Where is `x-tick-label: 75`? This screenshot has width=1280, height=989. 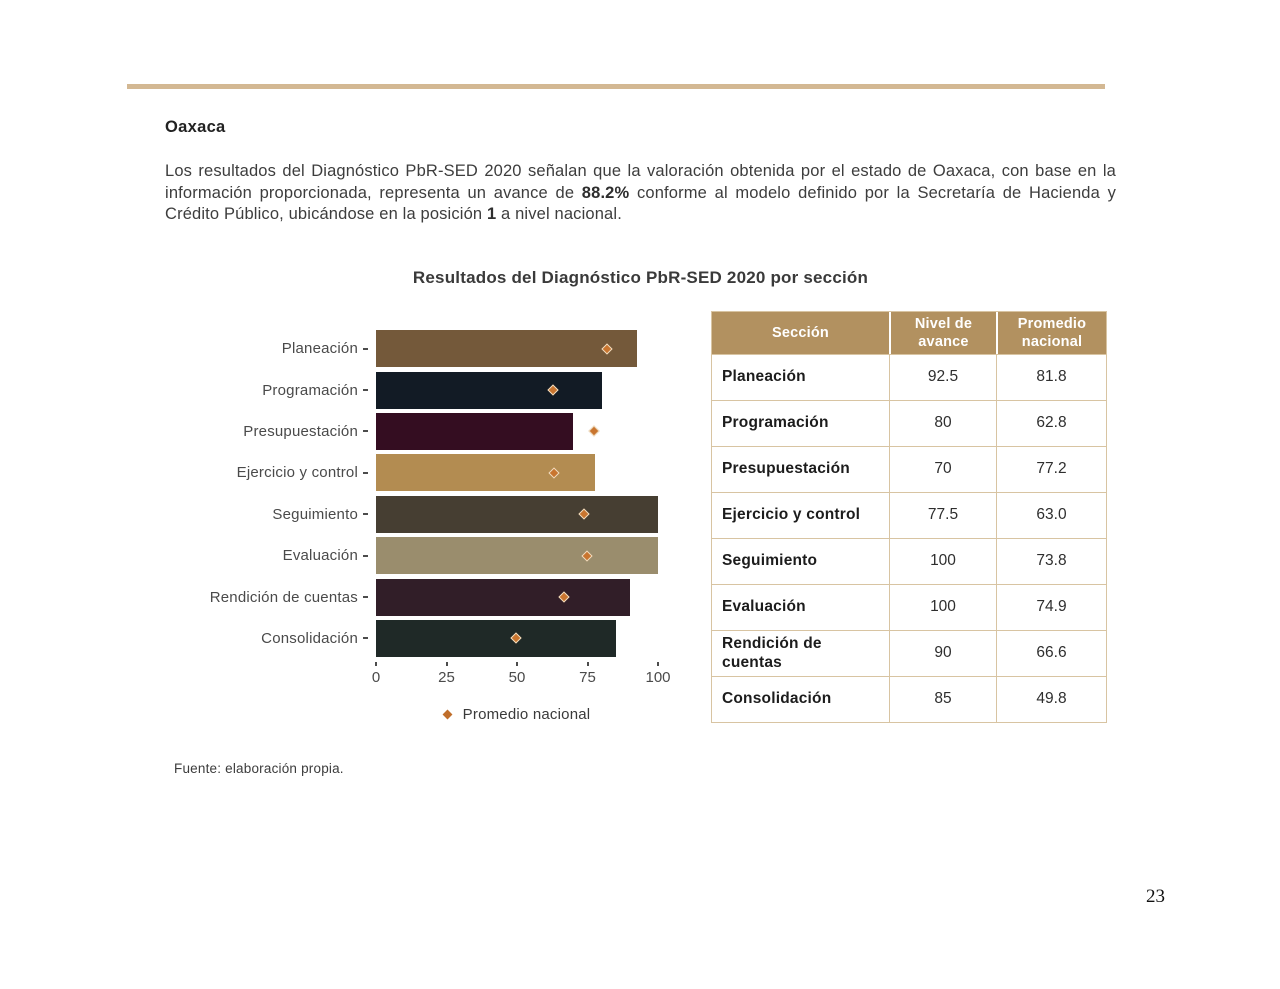 x-tick-label: 75 is located at coordinates (587, 678).